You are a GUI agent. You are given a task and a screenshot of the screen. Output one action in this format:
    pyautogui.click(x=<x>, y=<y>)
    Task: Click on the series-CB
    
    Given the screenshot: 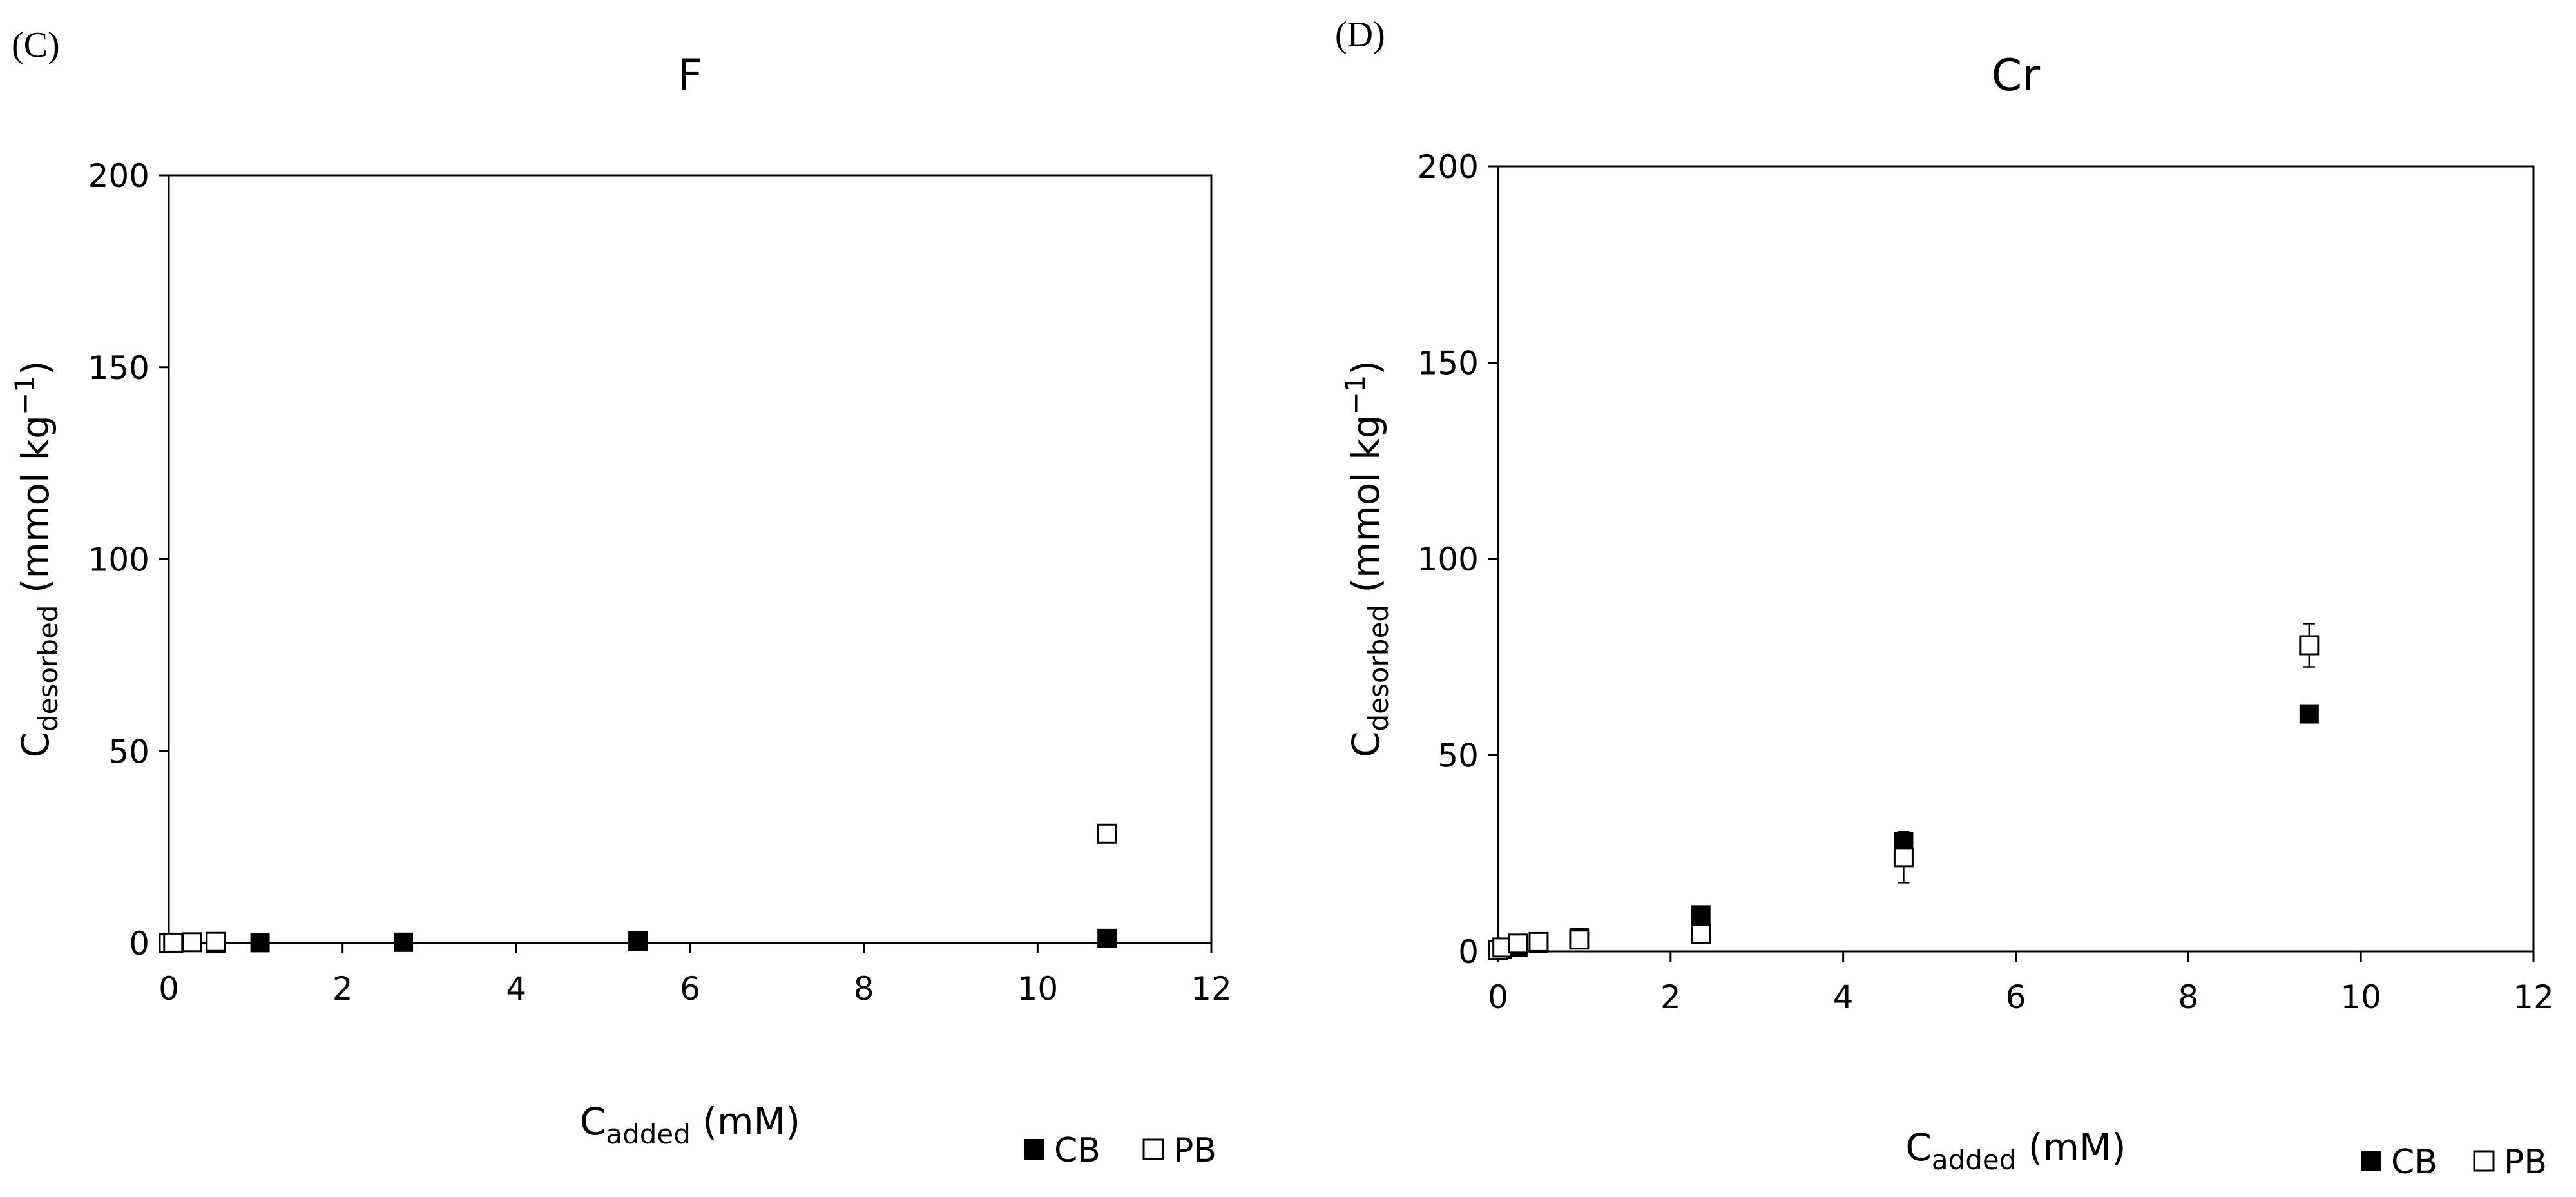 What is the action you would take?
    pyautogui.click(x=638, y=940)
    